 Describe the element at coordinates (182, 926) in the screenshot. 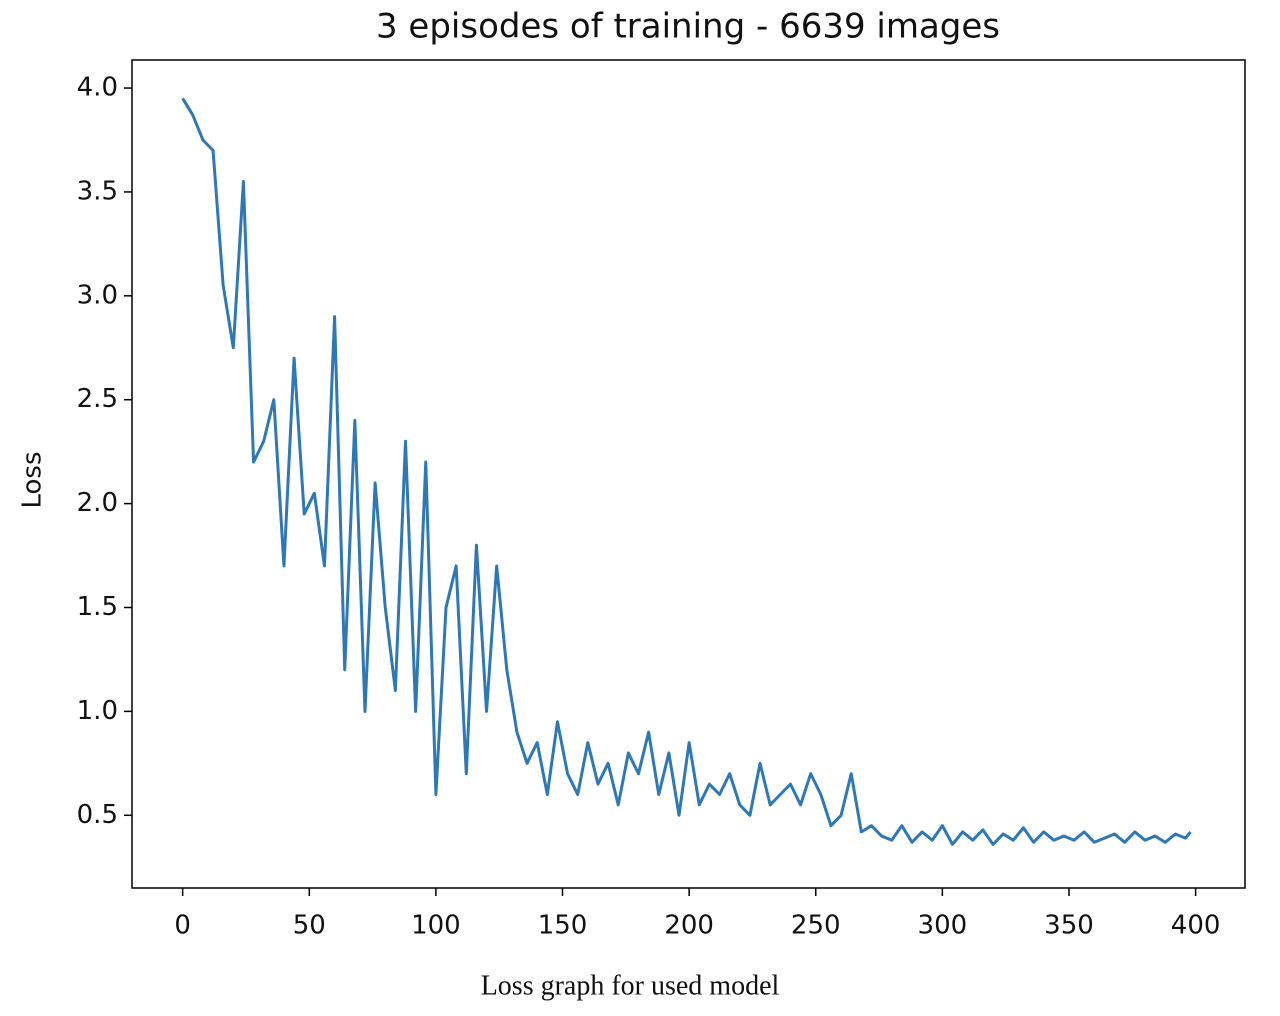

I see `x-tick-label: 0` at that location.